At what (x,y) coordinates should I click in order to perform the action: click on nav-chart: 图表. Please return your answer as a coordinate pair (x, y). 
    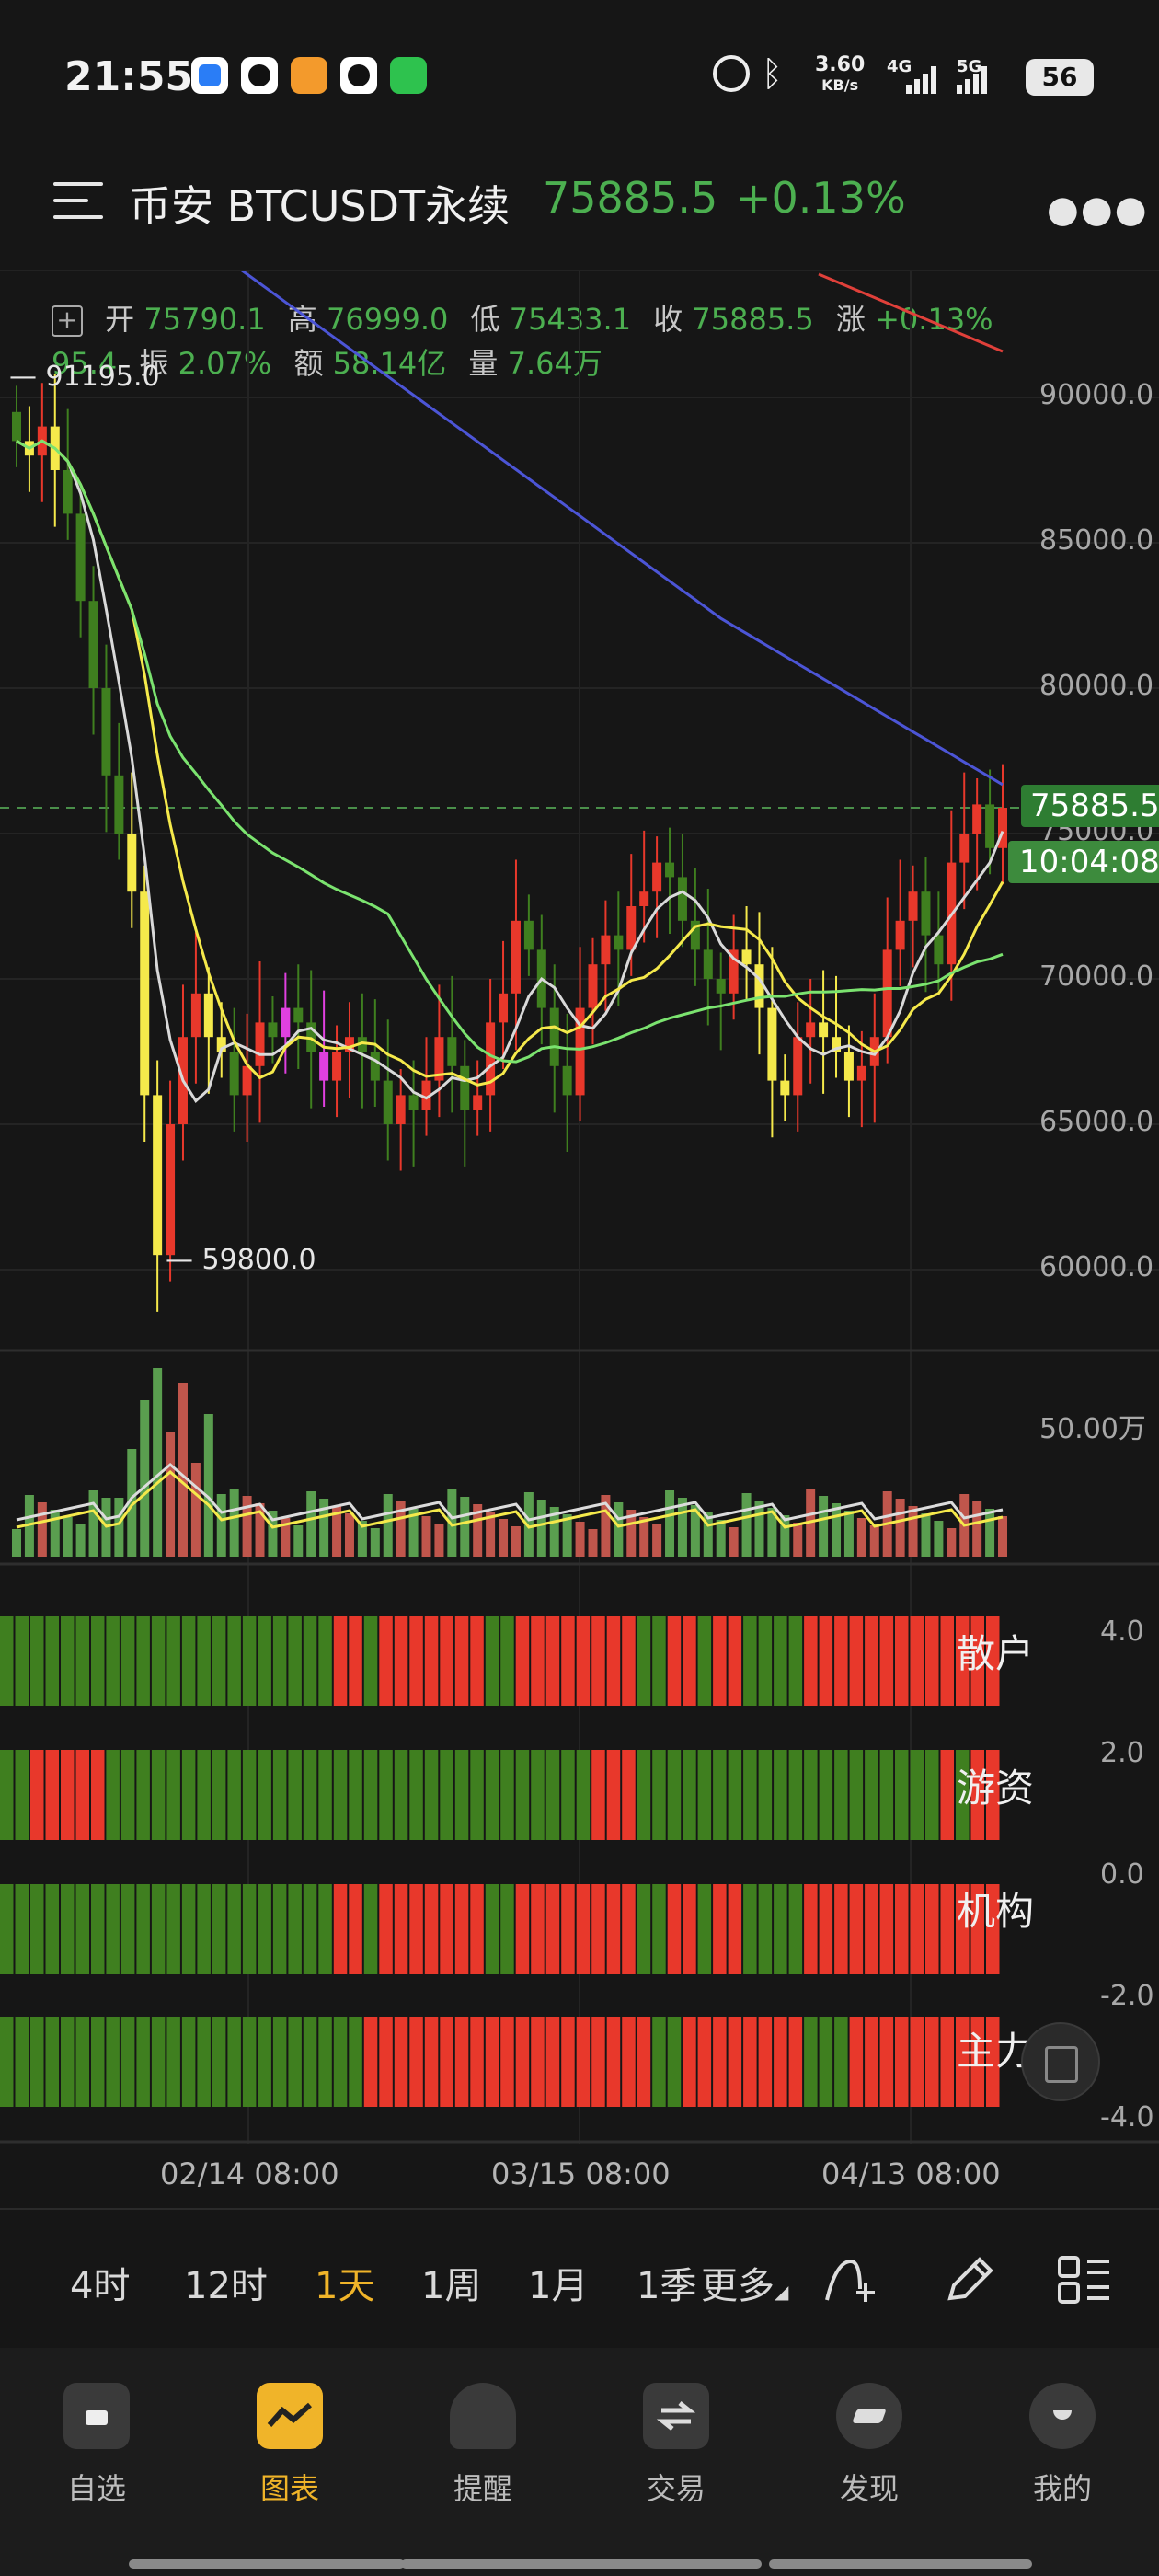
    Looking at the image, I should click on (290, 2445).